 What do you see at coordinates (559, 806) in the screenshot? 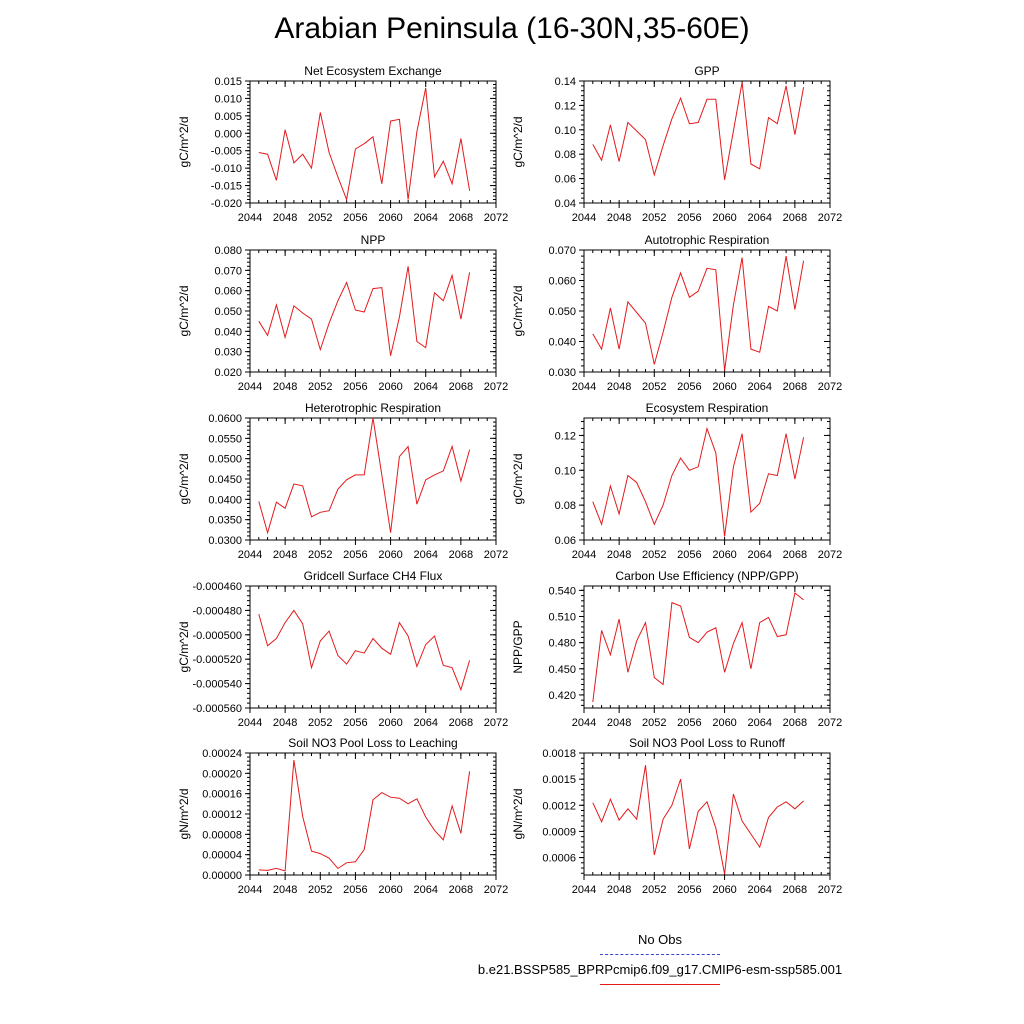
I see `y-tick-label: 0.0012` at bounding box center [559, 806].